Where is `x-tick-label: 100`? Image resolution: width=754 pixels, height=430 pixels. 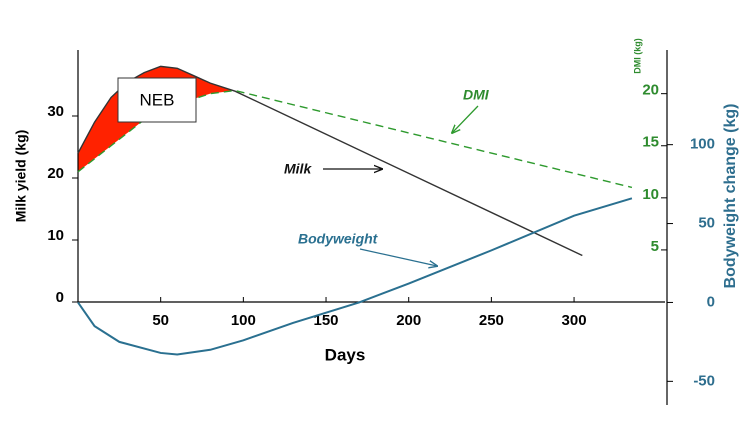 x-tick-label: 100 is located at coordinates (243, 320).